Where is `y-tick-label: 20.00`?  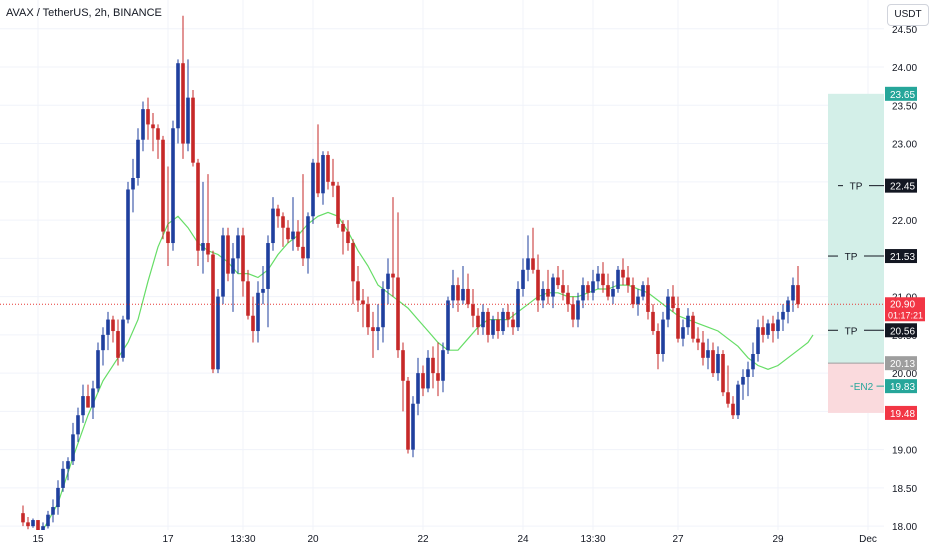
y-tick-label: 20.00 is located at coordinates (904, 374).